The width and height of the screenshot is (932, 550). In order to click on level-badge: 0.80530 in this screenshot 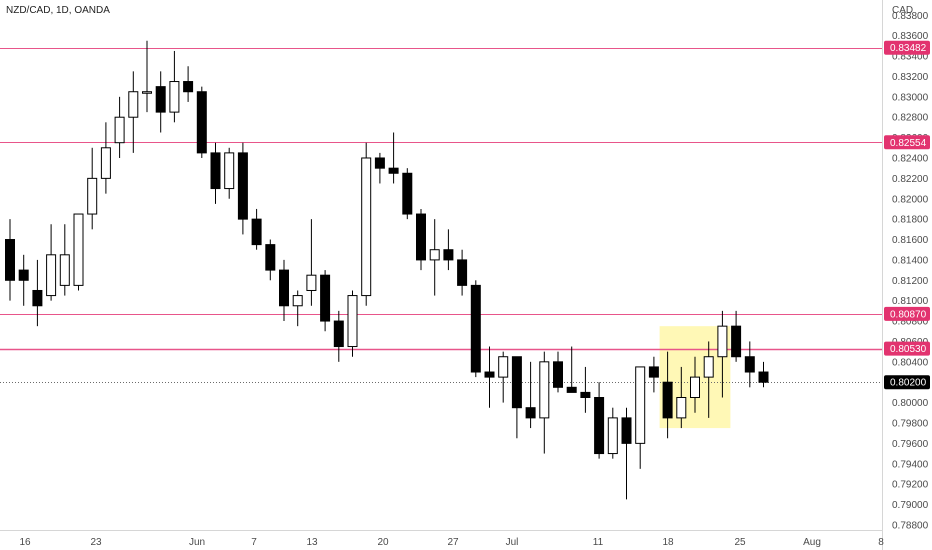, I will do `click(907, 348)`.